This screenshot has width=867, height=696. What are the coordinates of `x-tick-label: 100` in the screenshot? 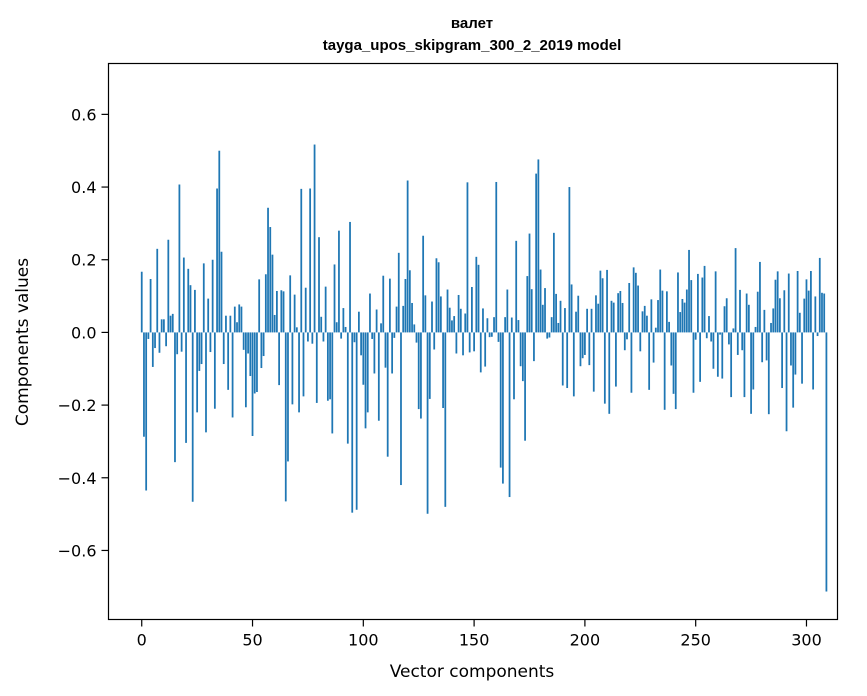 It's located at (363, 640).